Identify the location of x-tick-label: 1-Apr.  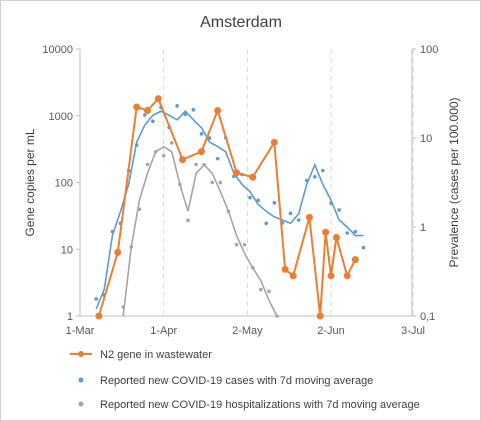
(163, 331).